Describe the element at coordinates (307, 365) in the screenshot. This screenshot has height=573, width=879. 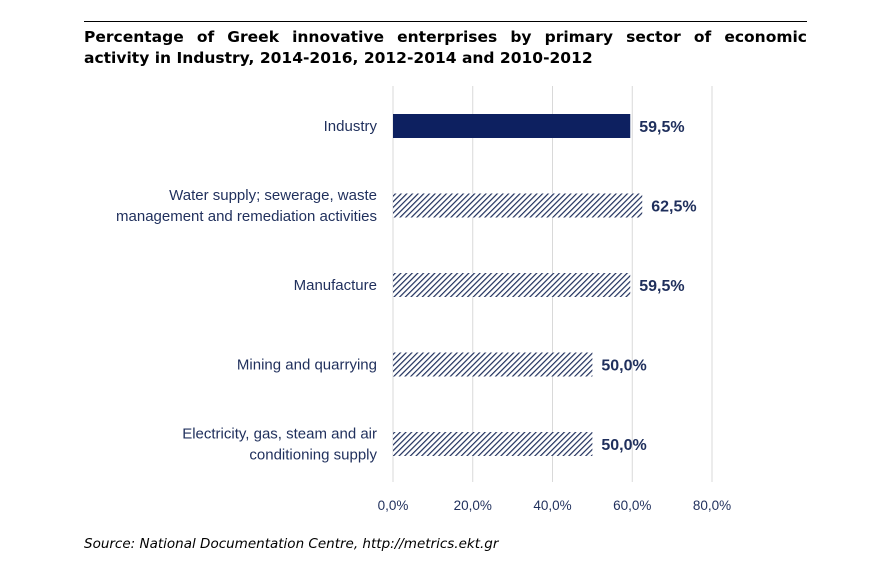
I see `category-label: Mining and quarrying` at that location.